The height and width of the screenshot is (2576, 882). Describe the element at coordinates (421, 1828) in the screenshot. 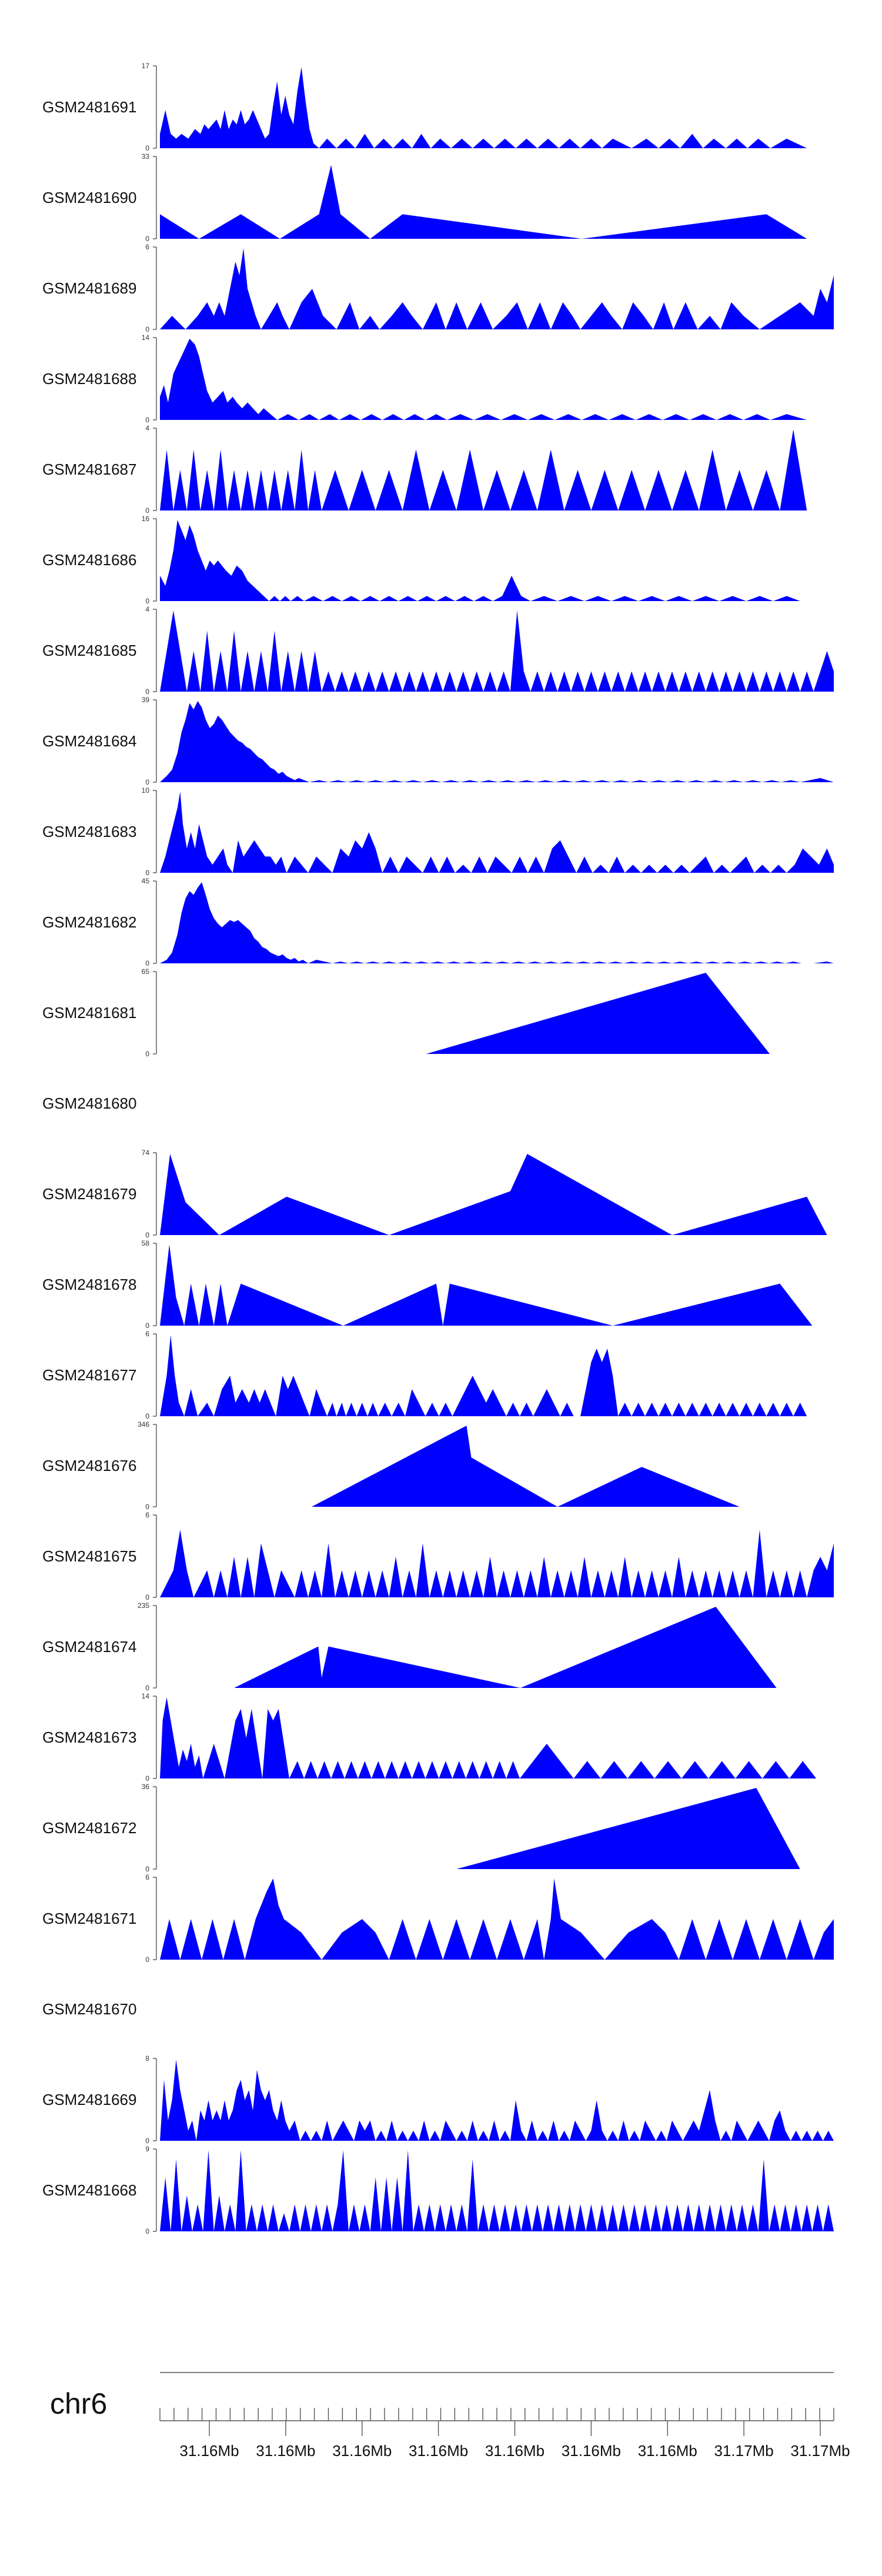

I see `track-GSM2481672: GSM2481672 36 0` at that location.